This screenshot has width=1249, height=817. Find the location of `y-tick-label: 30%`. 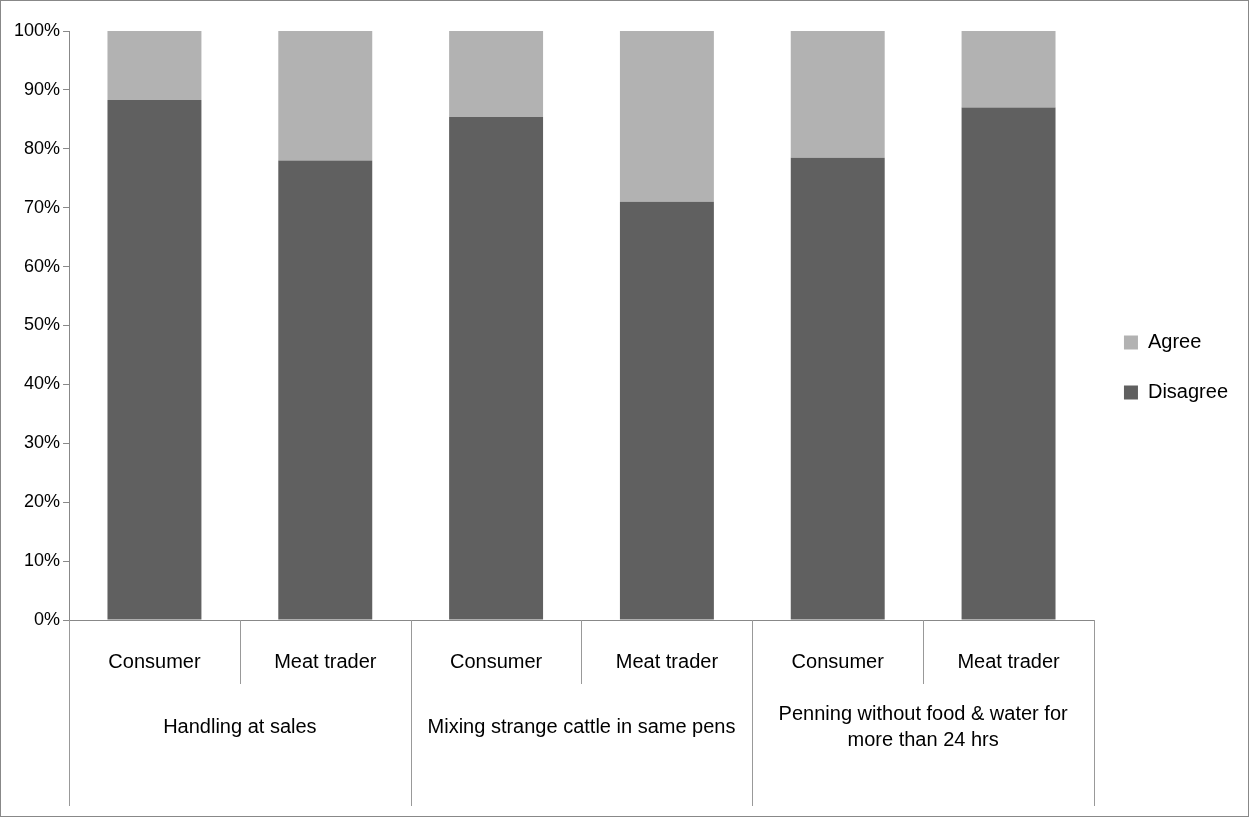

y-tick-label: 30% is located at coordinates (42, 442).